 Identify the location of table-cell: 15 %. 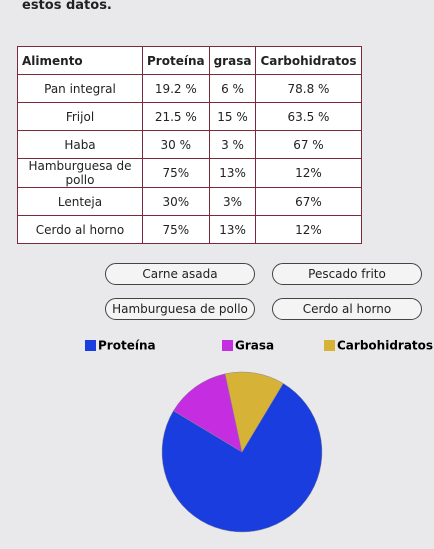
(232, 116).